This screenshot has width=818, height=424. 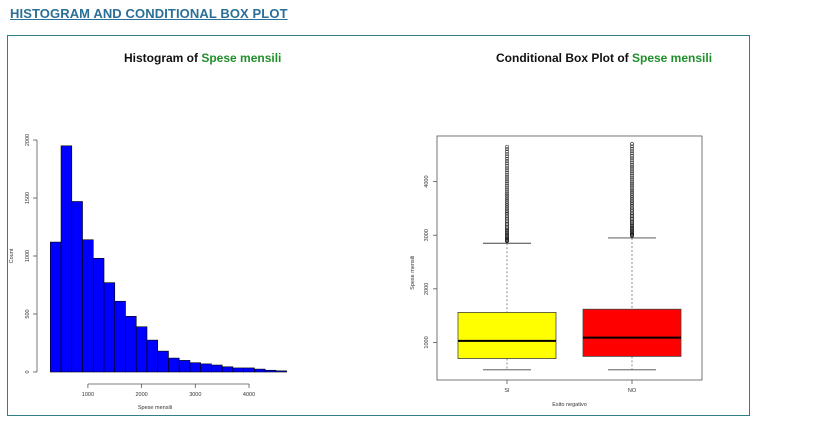 I want to click on y-axis-label: Spese mensili, so click(x=413, y=273).